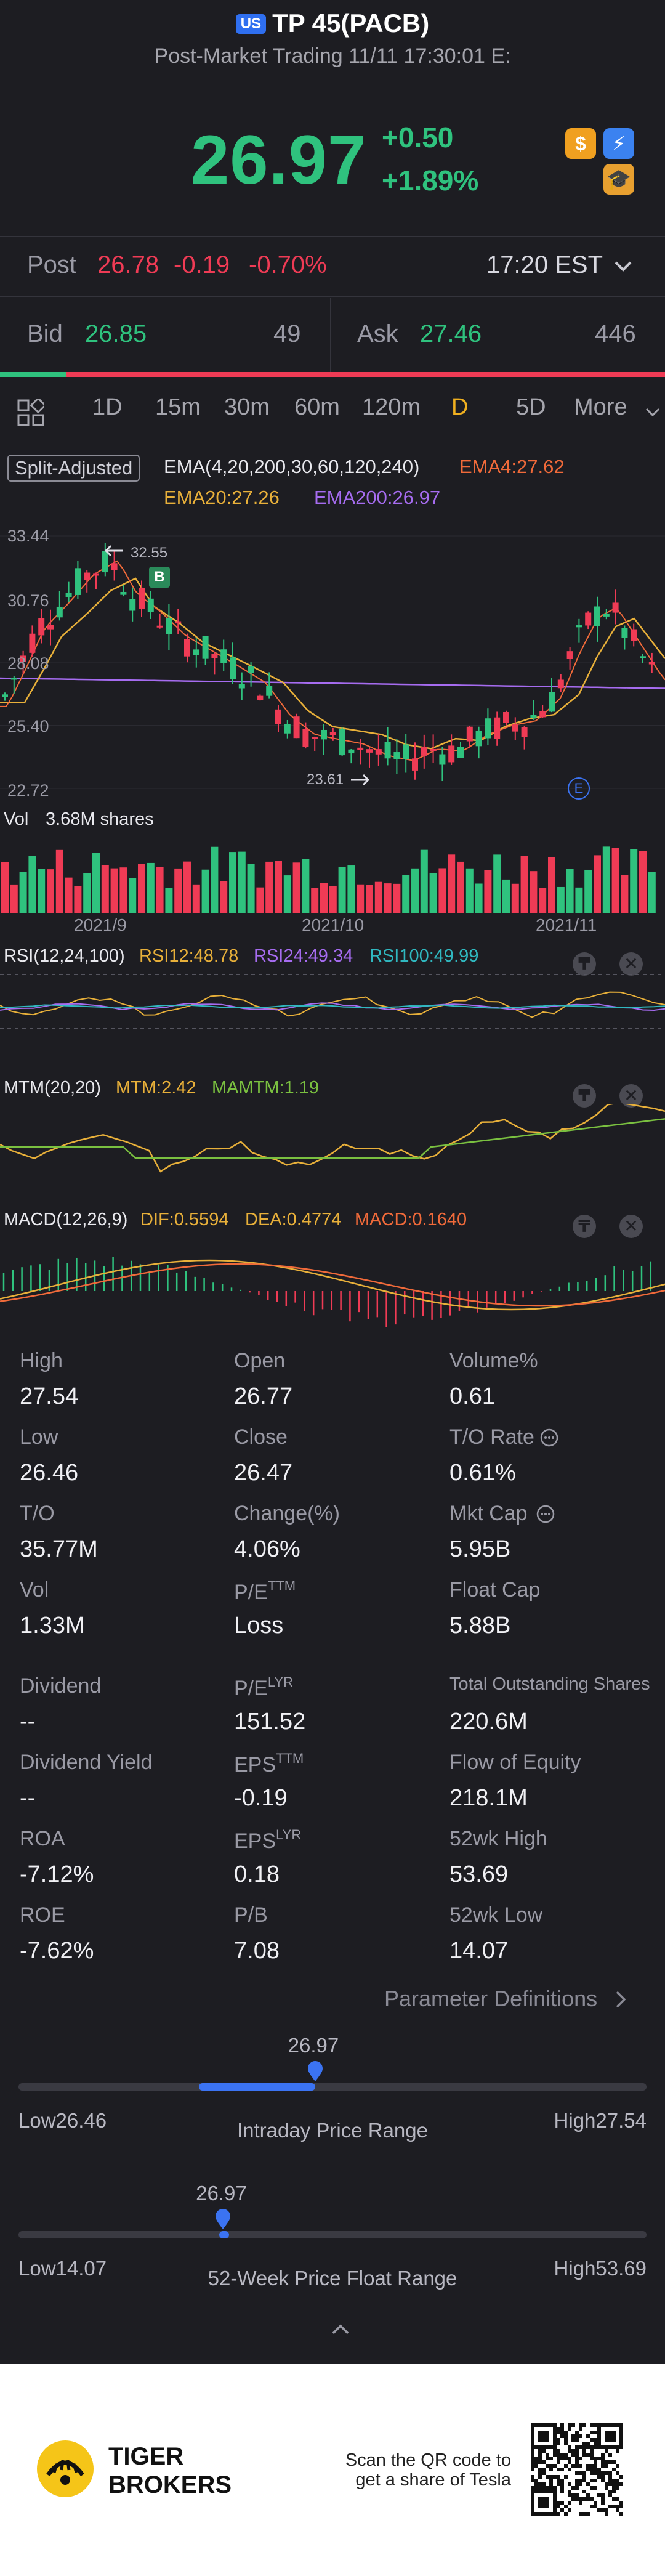 The width and height of the screenshot is (665, 2576). What do you see at coordinates (340, 2329) in the screenshot?
I see `chevron-up-icon` at bounding box center [340, 2329].